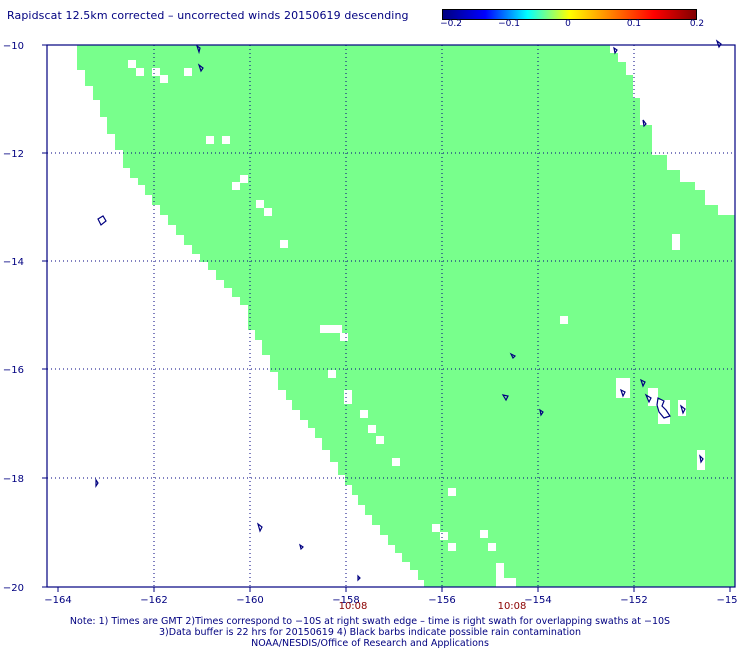 This screenshot has width=740, height=650. Describe the element at coordinates (13, 370) in the screenshot. I see `lat-tick-label: −16` at that location.